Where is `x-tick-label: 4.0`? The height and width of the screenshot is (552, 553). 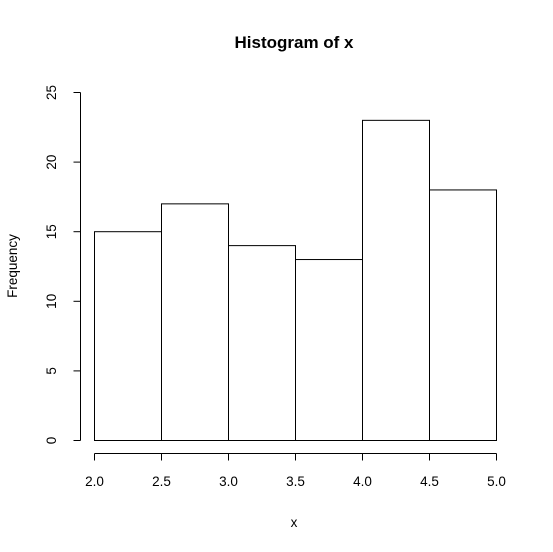
x-tick-label: 4.0 is located at coordinates (362, 481).